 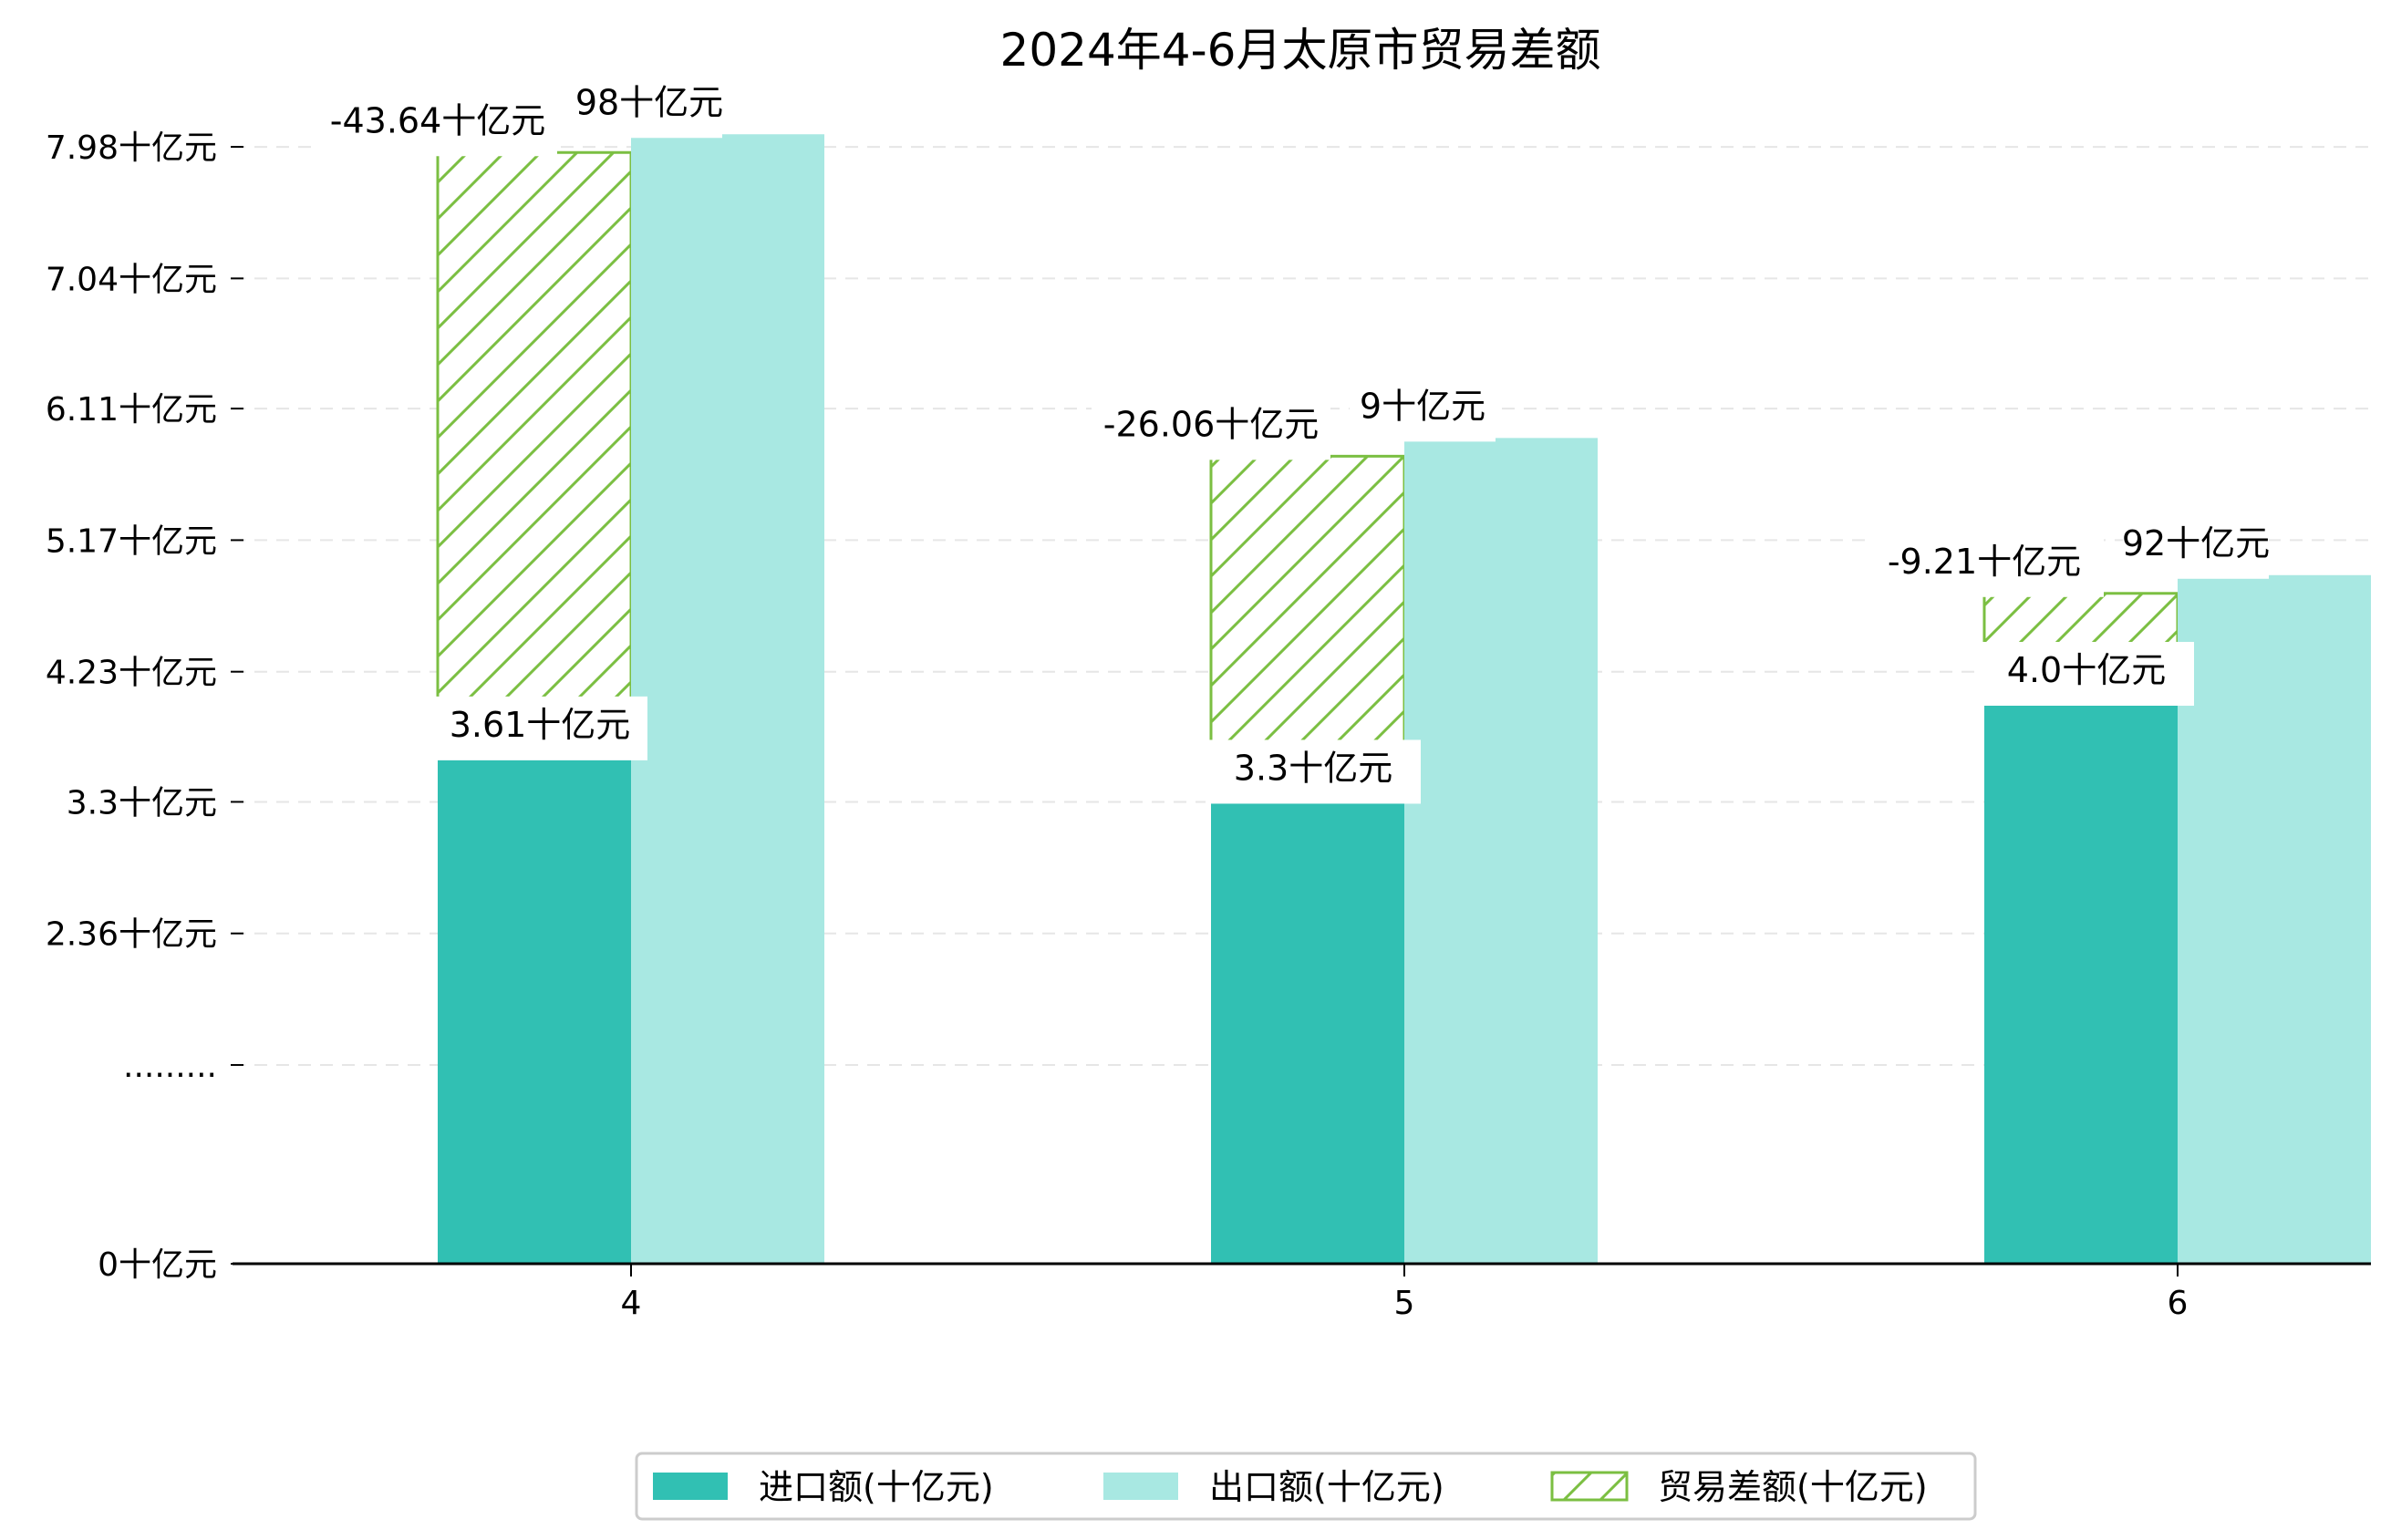 What do you see at coordinates (1590, 1486) in the screenshot?
I see `legend-swatch-balance` at bounding box center [1590, 1486].